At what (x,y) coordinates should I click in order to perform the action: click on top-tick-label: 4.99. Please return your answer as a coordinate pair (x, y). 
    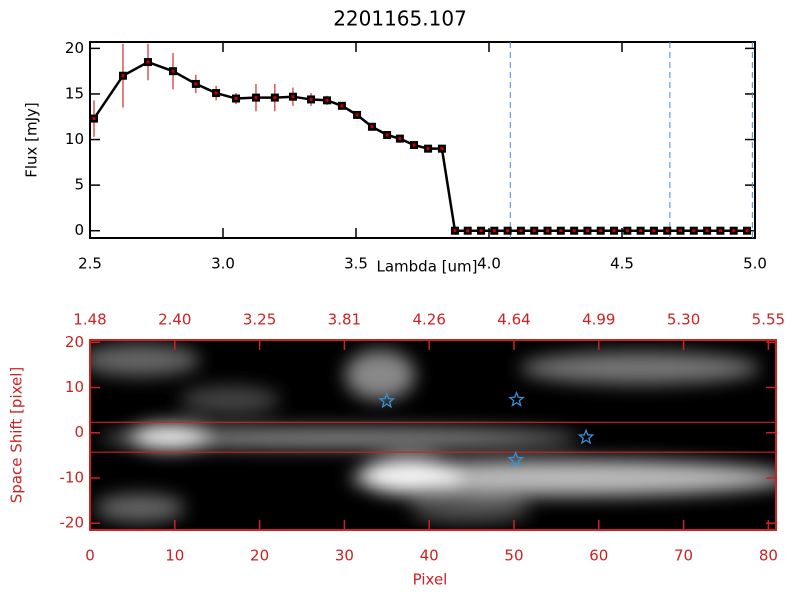
    Looking at the image, I should click on (598, 320).